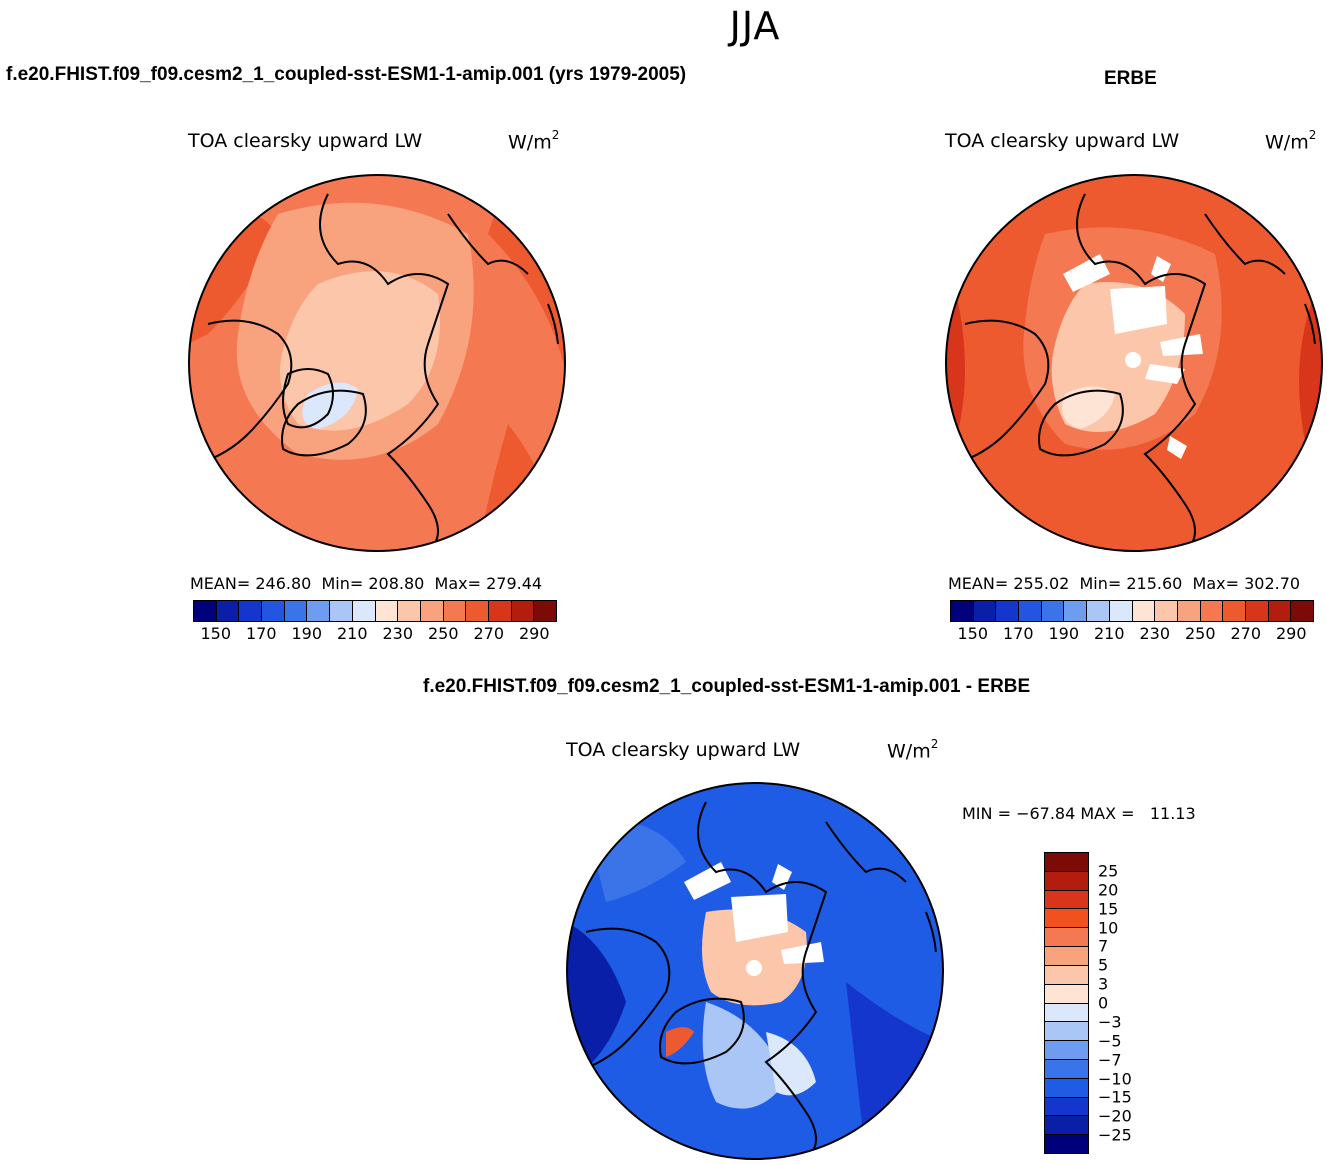  I want to click on model-colorbar: 150 170 190 210 230 250 270 290, so click(375, 621).